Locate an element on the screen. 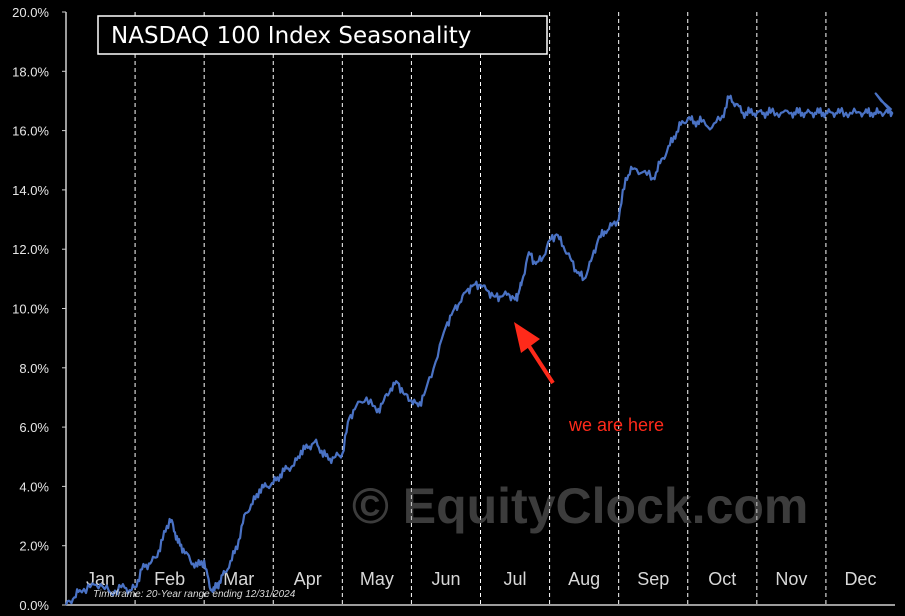 This screenshot has height=616, width=905. y-tick-label: 2.0% is located at coordinates (34, 546).